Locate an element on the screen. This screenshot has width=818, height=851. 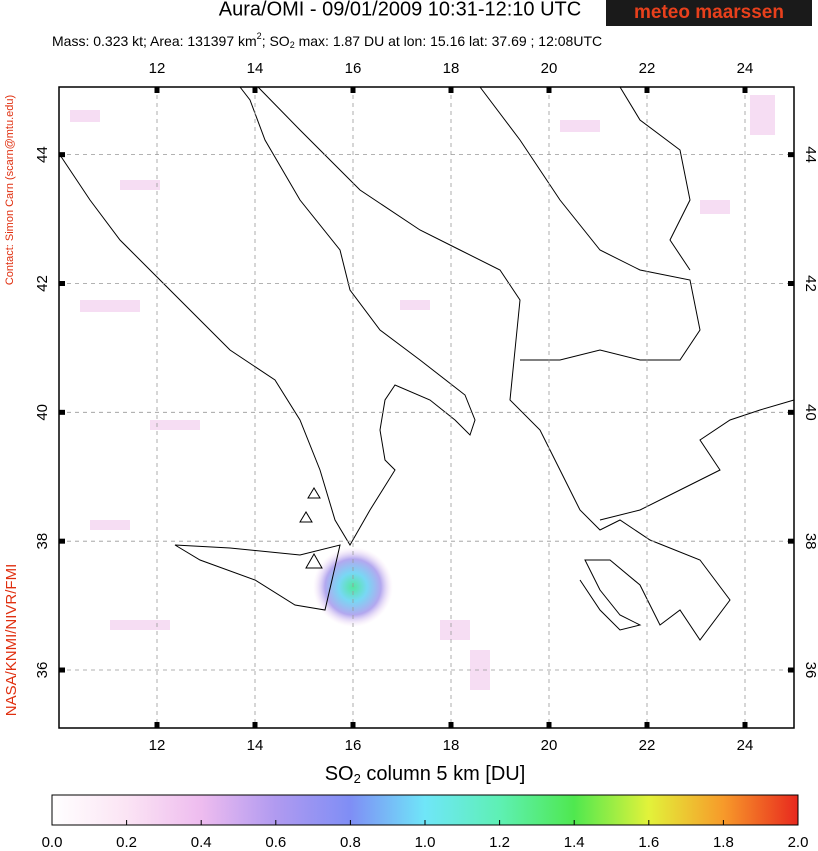
colorbar-label: SO2 column 5 km [DU] is located at coordinates (425, 774).